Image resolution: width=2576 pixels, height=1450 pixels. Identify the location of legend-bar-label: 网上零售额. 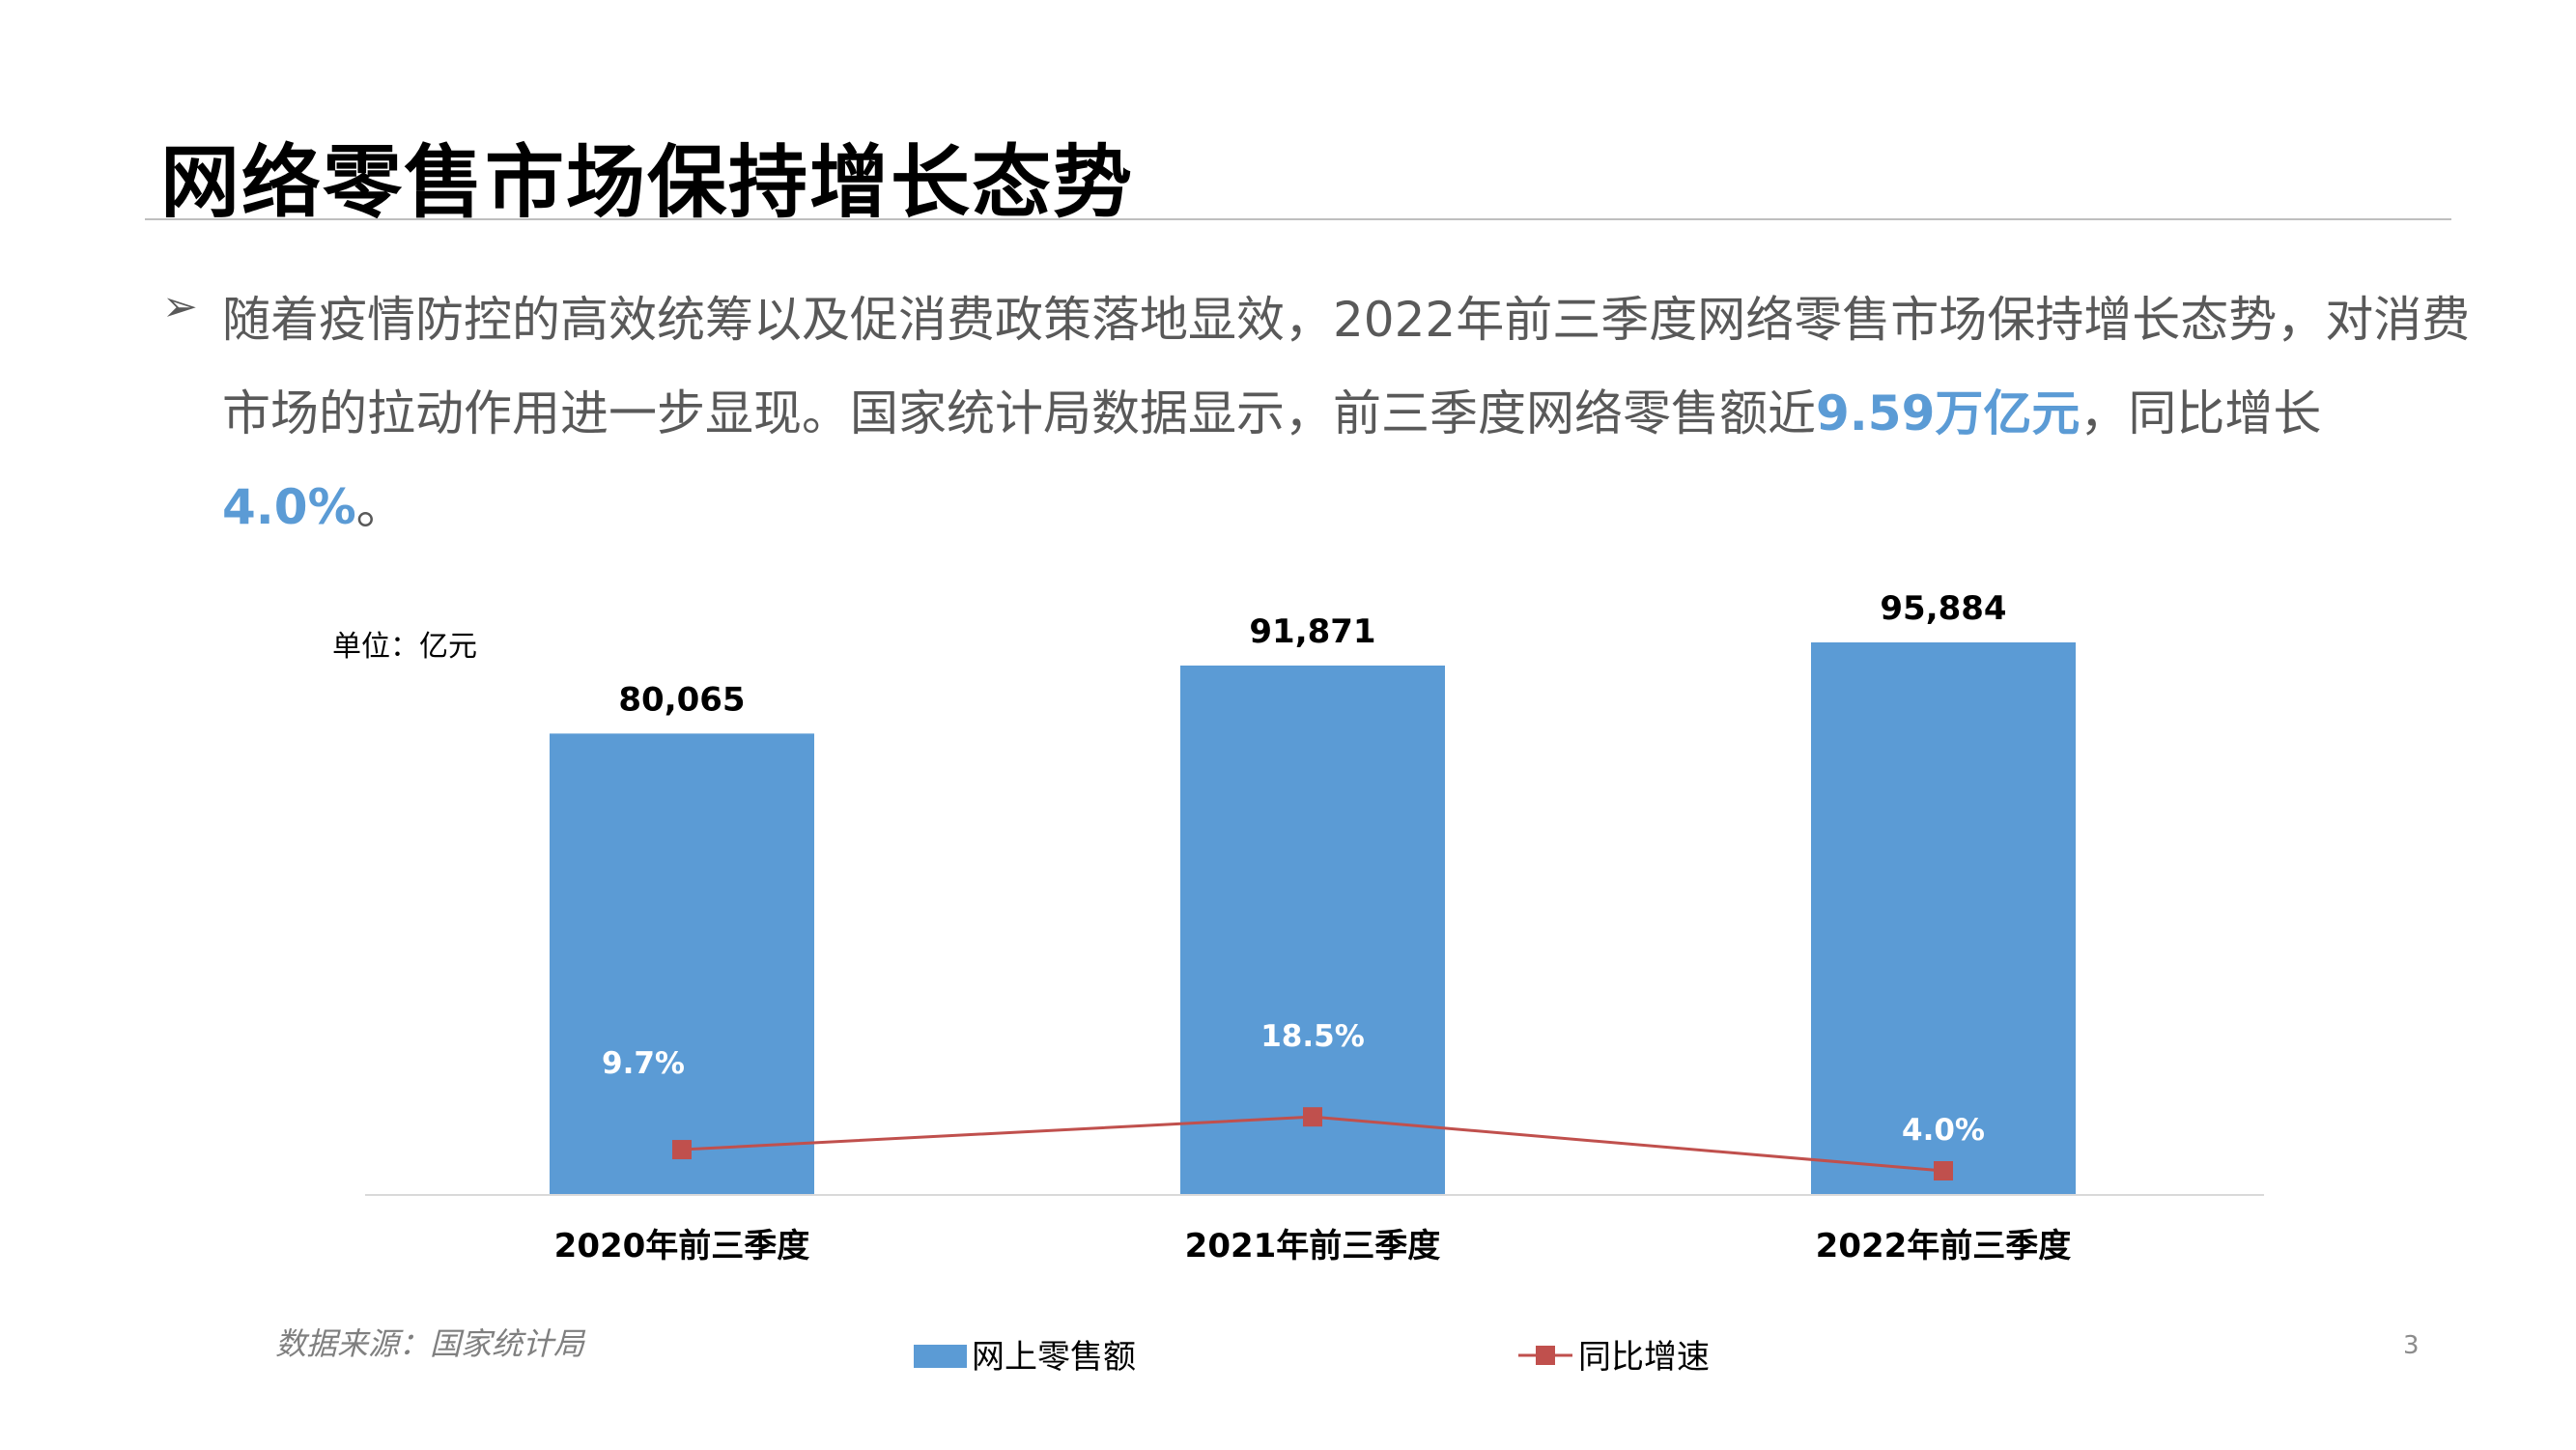
(1054, 1358).